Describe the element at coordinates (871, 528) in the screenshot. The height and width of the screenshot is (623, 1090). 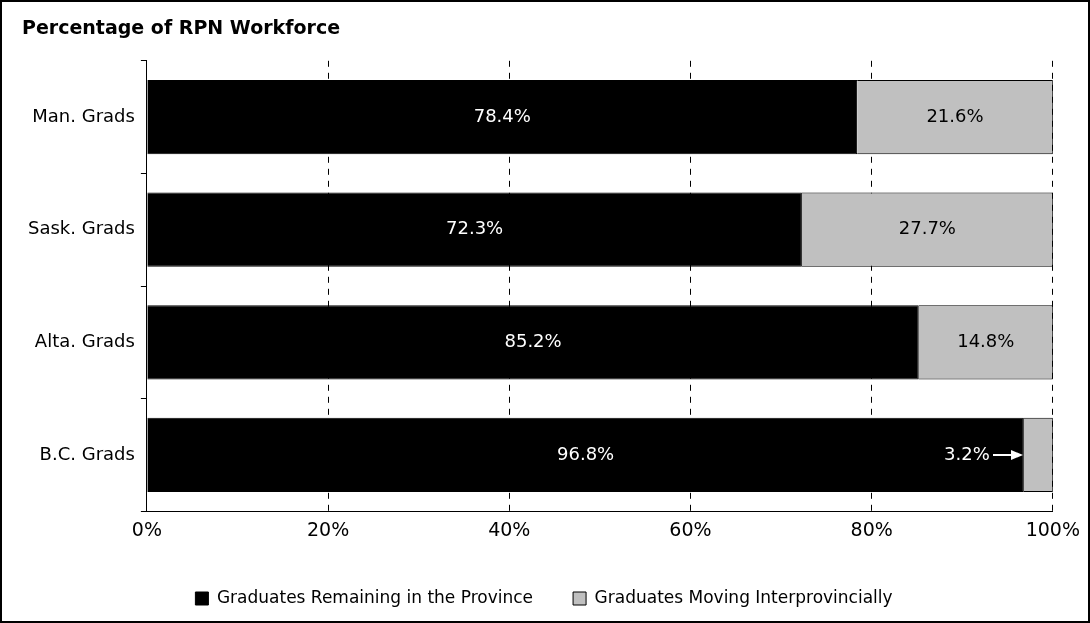
I see `x-tick-label: 80%` at that location.